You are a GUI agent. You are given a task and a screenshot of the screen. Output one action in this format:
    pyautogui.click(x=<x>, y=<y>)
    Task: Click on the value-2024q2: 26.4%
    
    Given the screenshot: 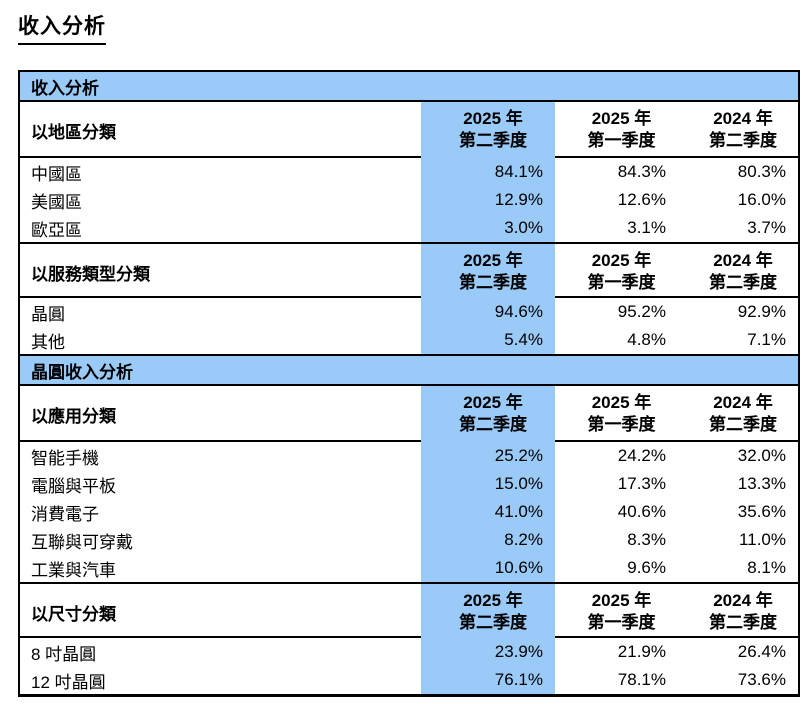 What is the action you would take?
    pyautogui.click(x=761, y=651)
    